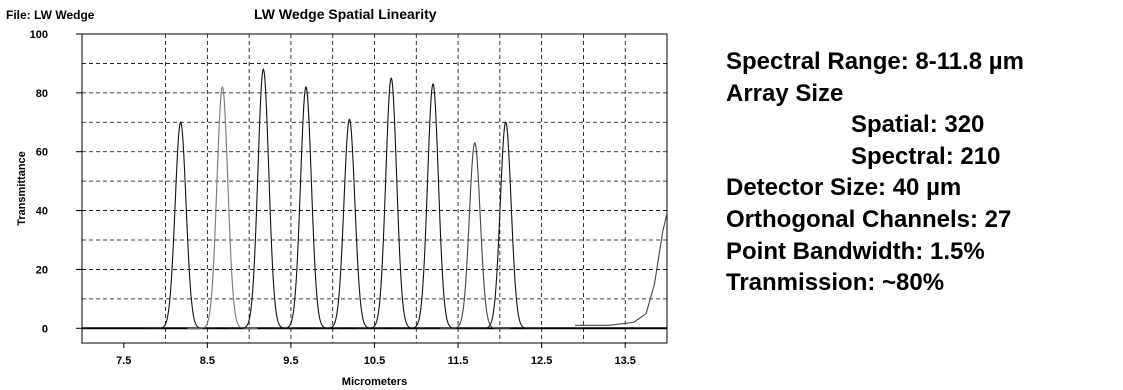 This screenshot has width=1123, height=390. Describe the element at coordinates (290, 361) in the screenshot. I see `x-tick-label: 9.5` at that location.